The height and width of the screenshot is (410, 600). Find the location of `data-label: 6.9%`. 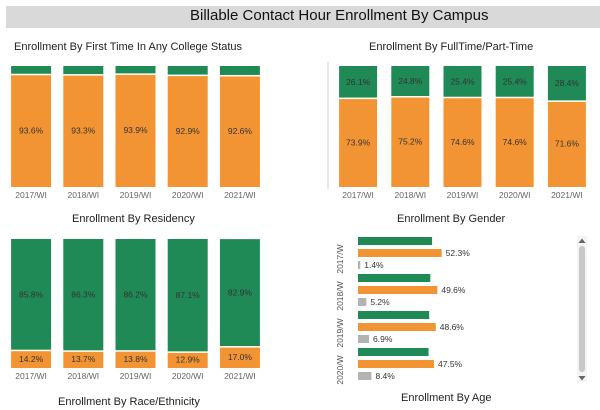

data-label: 6.9% is located at coordinates (383, 339).